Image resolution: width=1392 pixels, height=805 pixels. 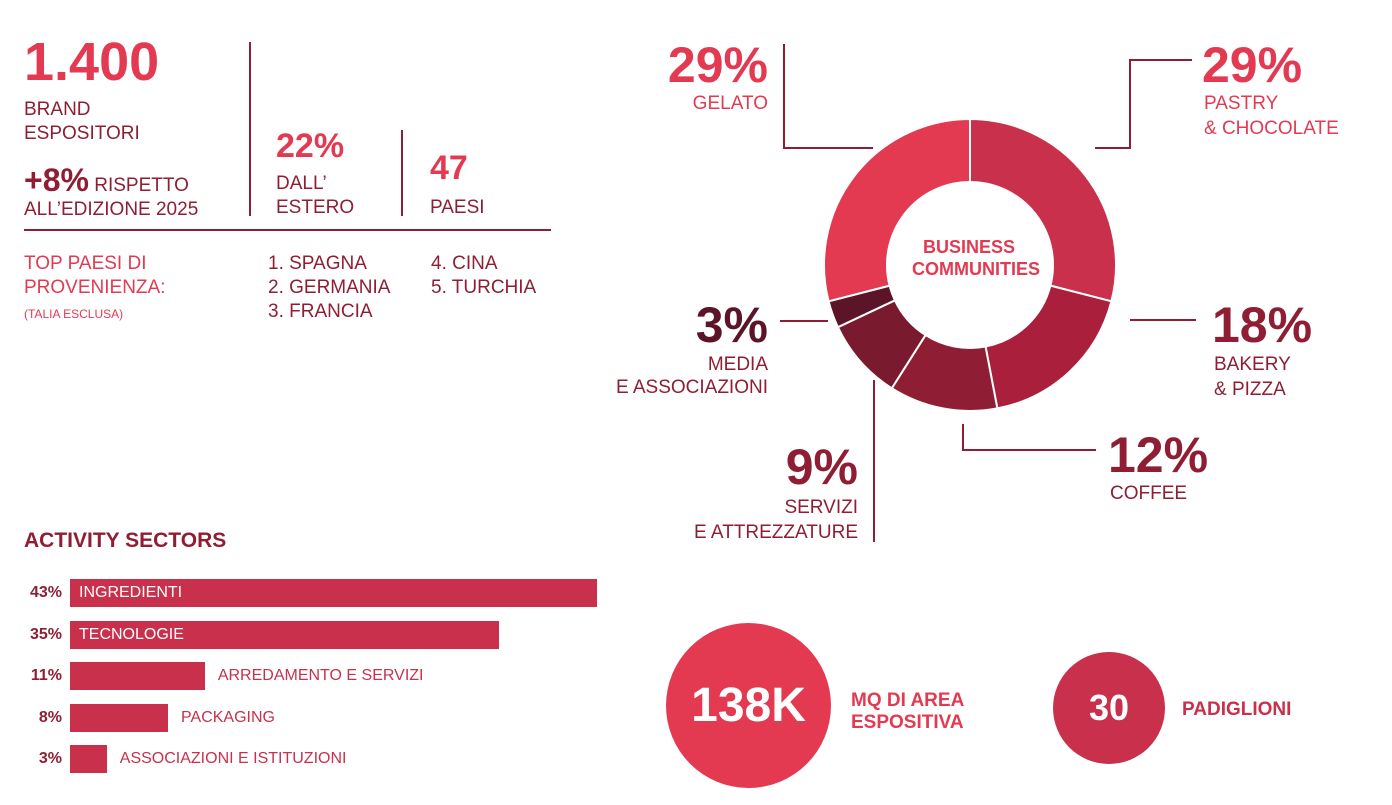 I want to click on country-item: 4. CINA, so click(x=464, y=263).